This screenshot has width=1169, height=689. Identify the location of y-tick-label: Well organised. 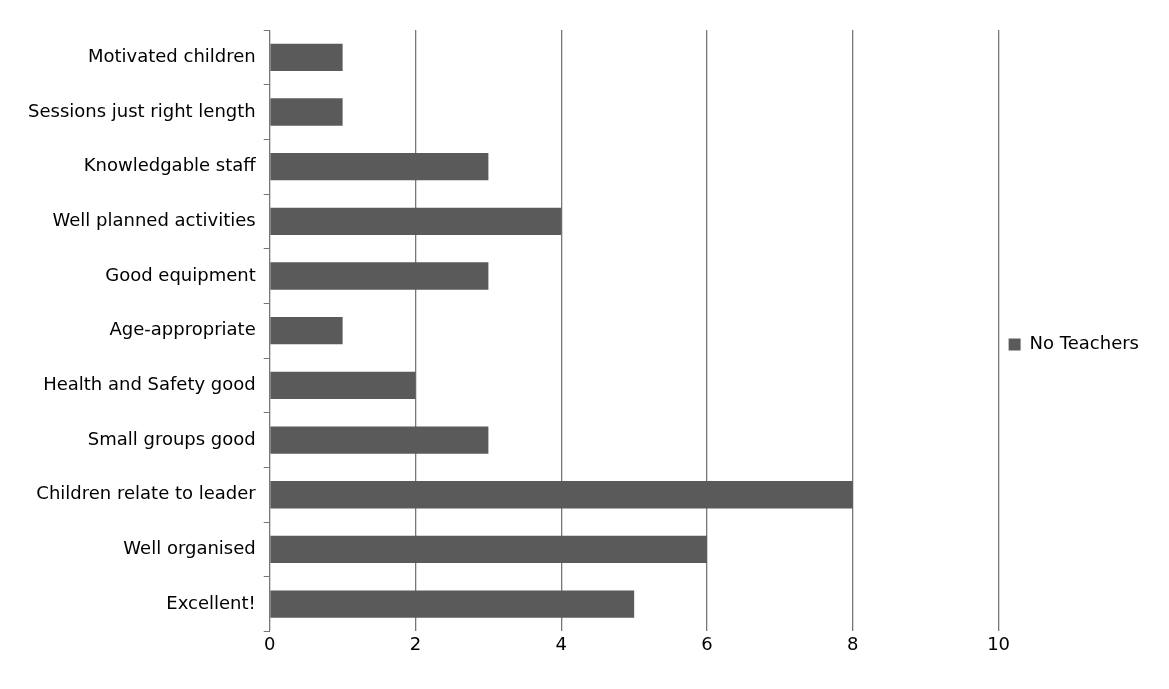
(189, 548).